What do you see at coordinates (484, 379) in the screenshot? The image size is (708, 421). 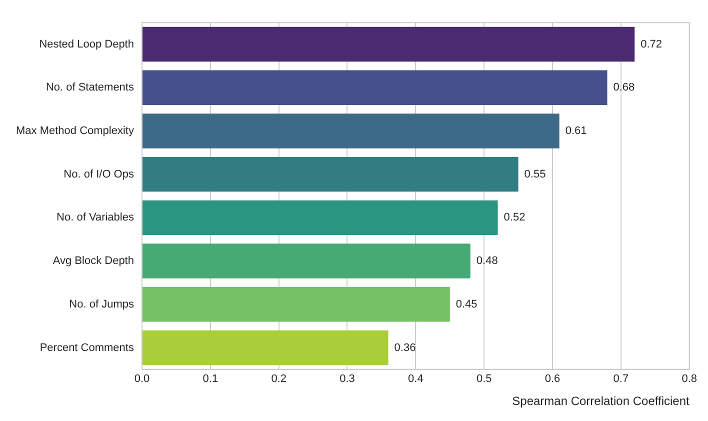 I see `x-tick-label: 0.5` at bounding box center [484, 379].